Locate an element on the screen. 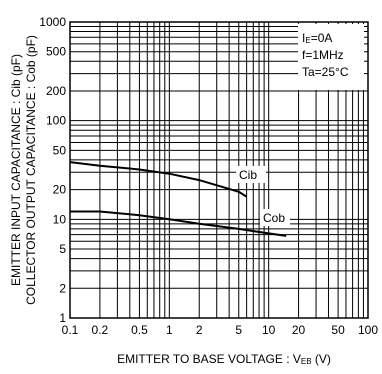  condition-line: Ta=25°C is located at coordinates (325, 72).